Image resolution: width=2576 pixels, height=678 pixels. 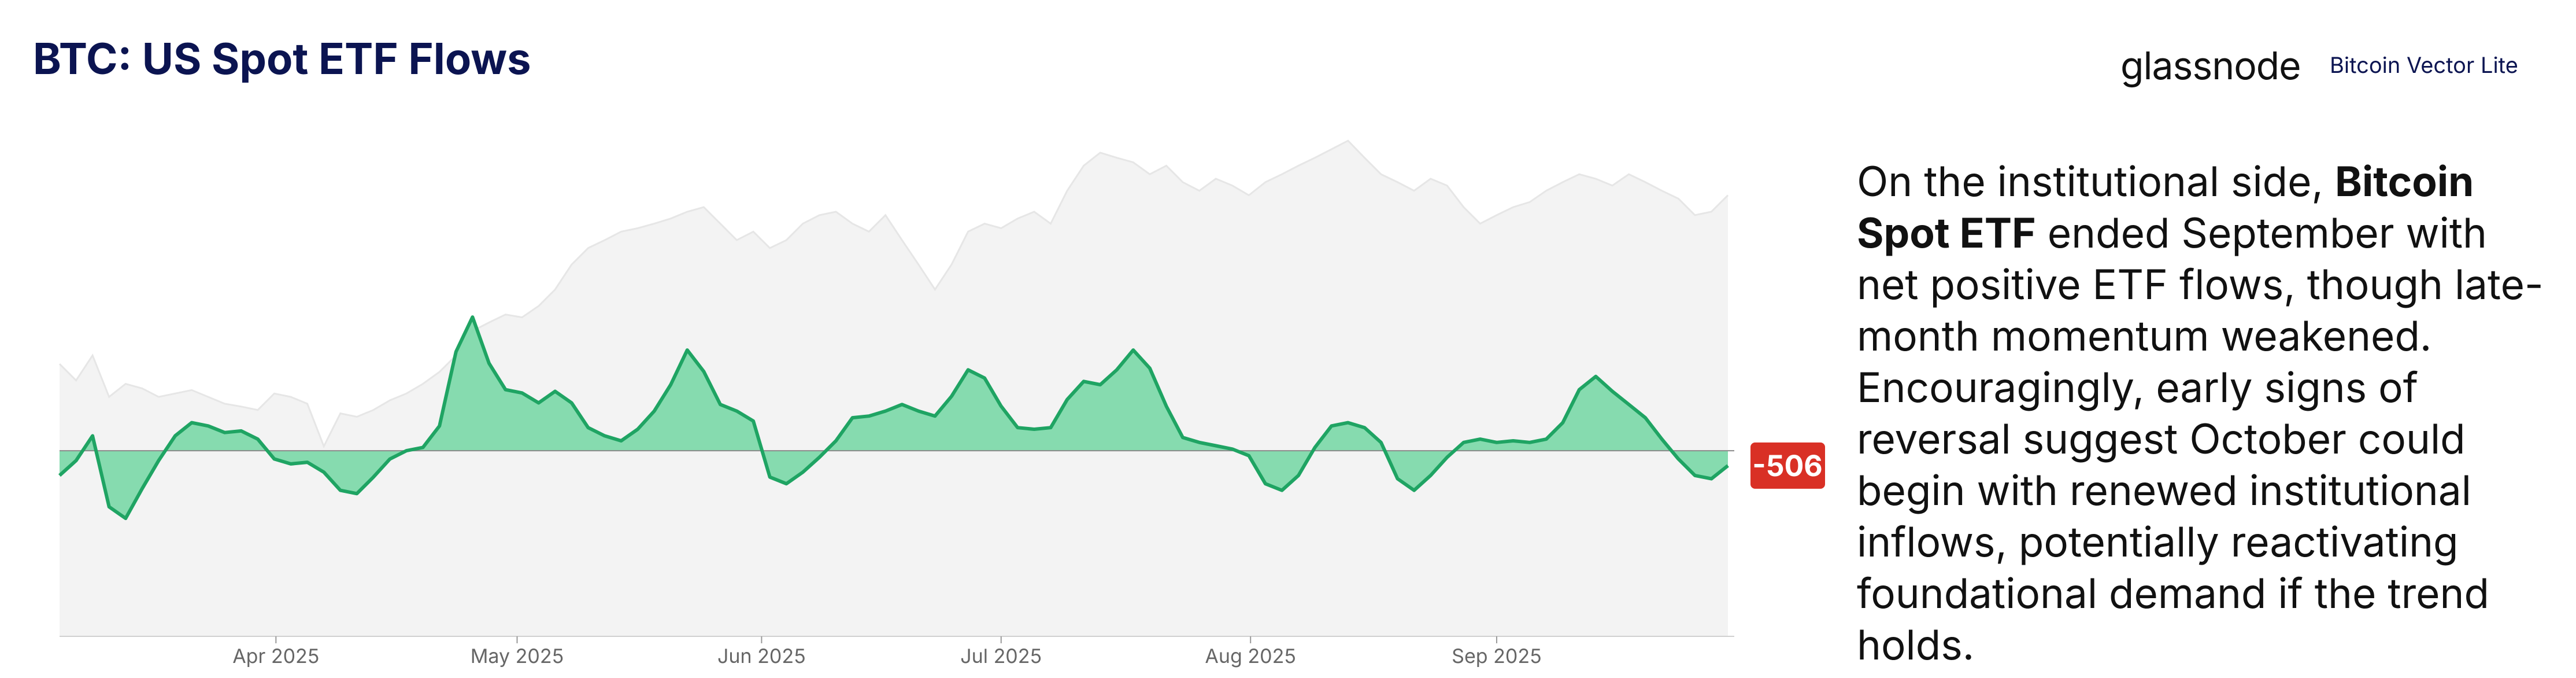 I want to click on x-tick-label: May 2025, so click(x=517, y=656).